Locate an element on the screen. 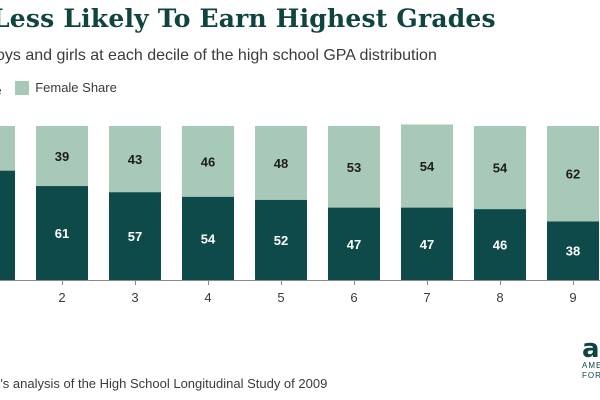 The width and height of the screenshot is (600, 400). legend: re Female Share is located at coordinates (63, 89).